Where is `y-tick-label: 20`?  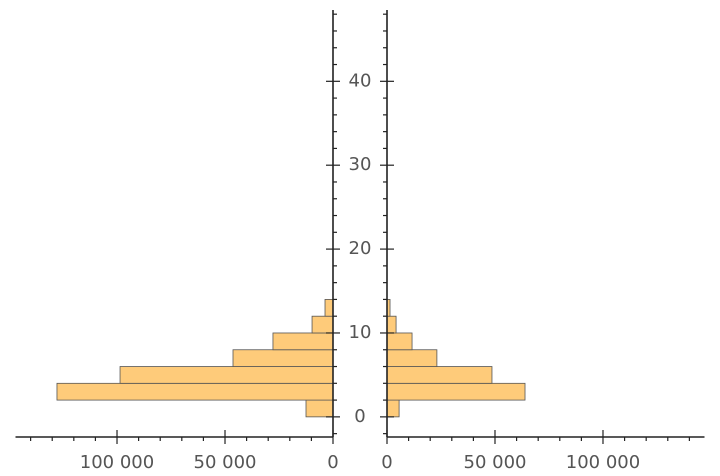
y-tick-label: 20 is located at coordinates (360, 248).